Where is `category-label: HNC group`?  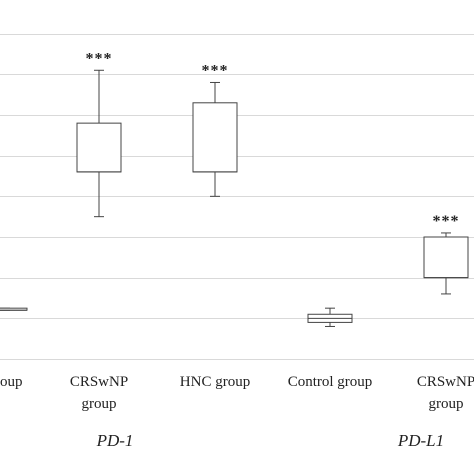 category-label: HNC group is located at coordinates (215, 382).